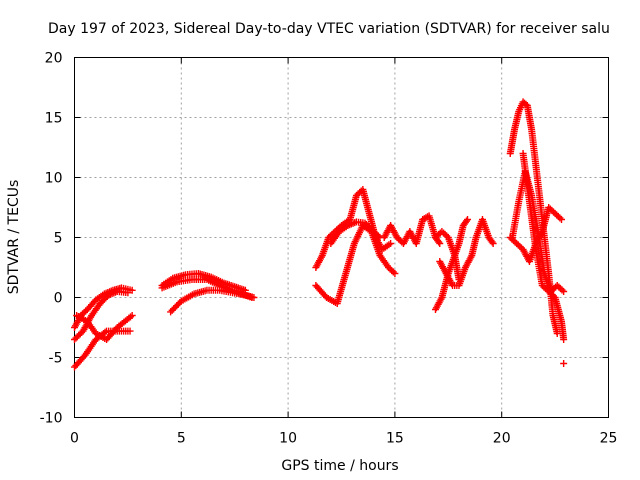  I want to click on x-tick-label: 25, so click(609, 439).